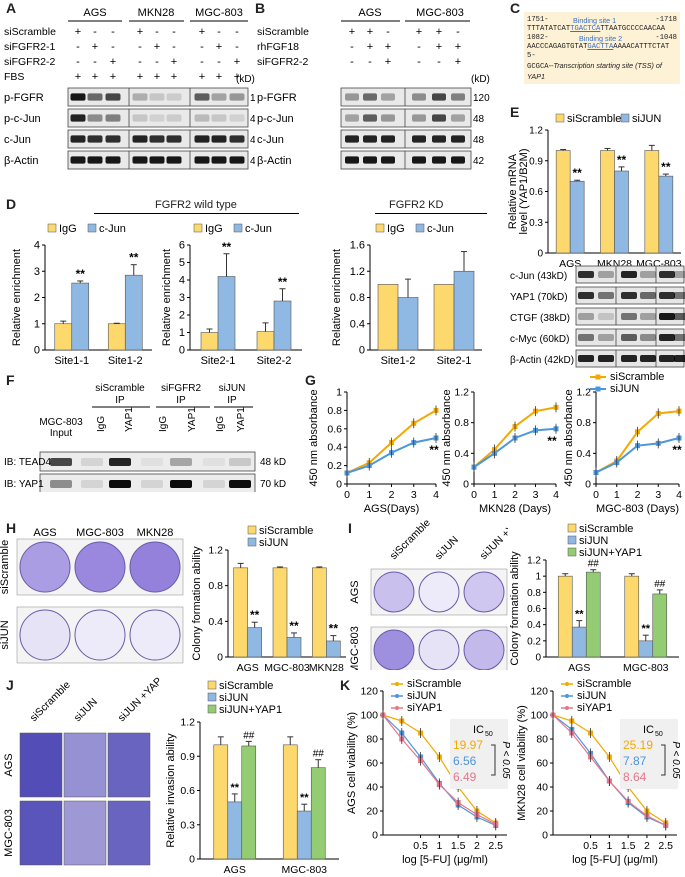  What do you see at coordinates (477, 846) in the screenshot?
I see `xtick-label-K1-3: 2` at bounding box center [477, 846].